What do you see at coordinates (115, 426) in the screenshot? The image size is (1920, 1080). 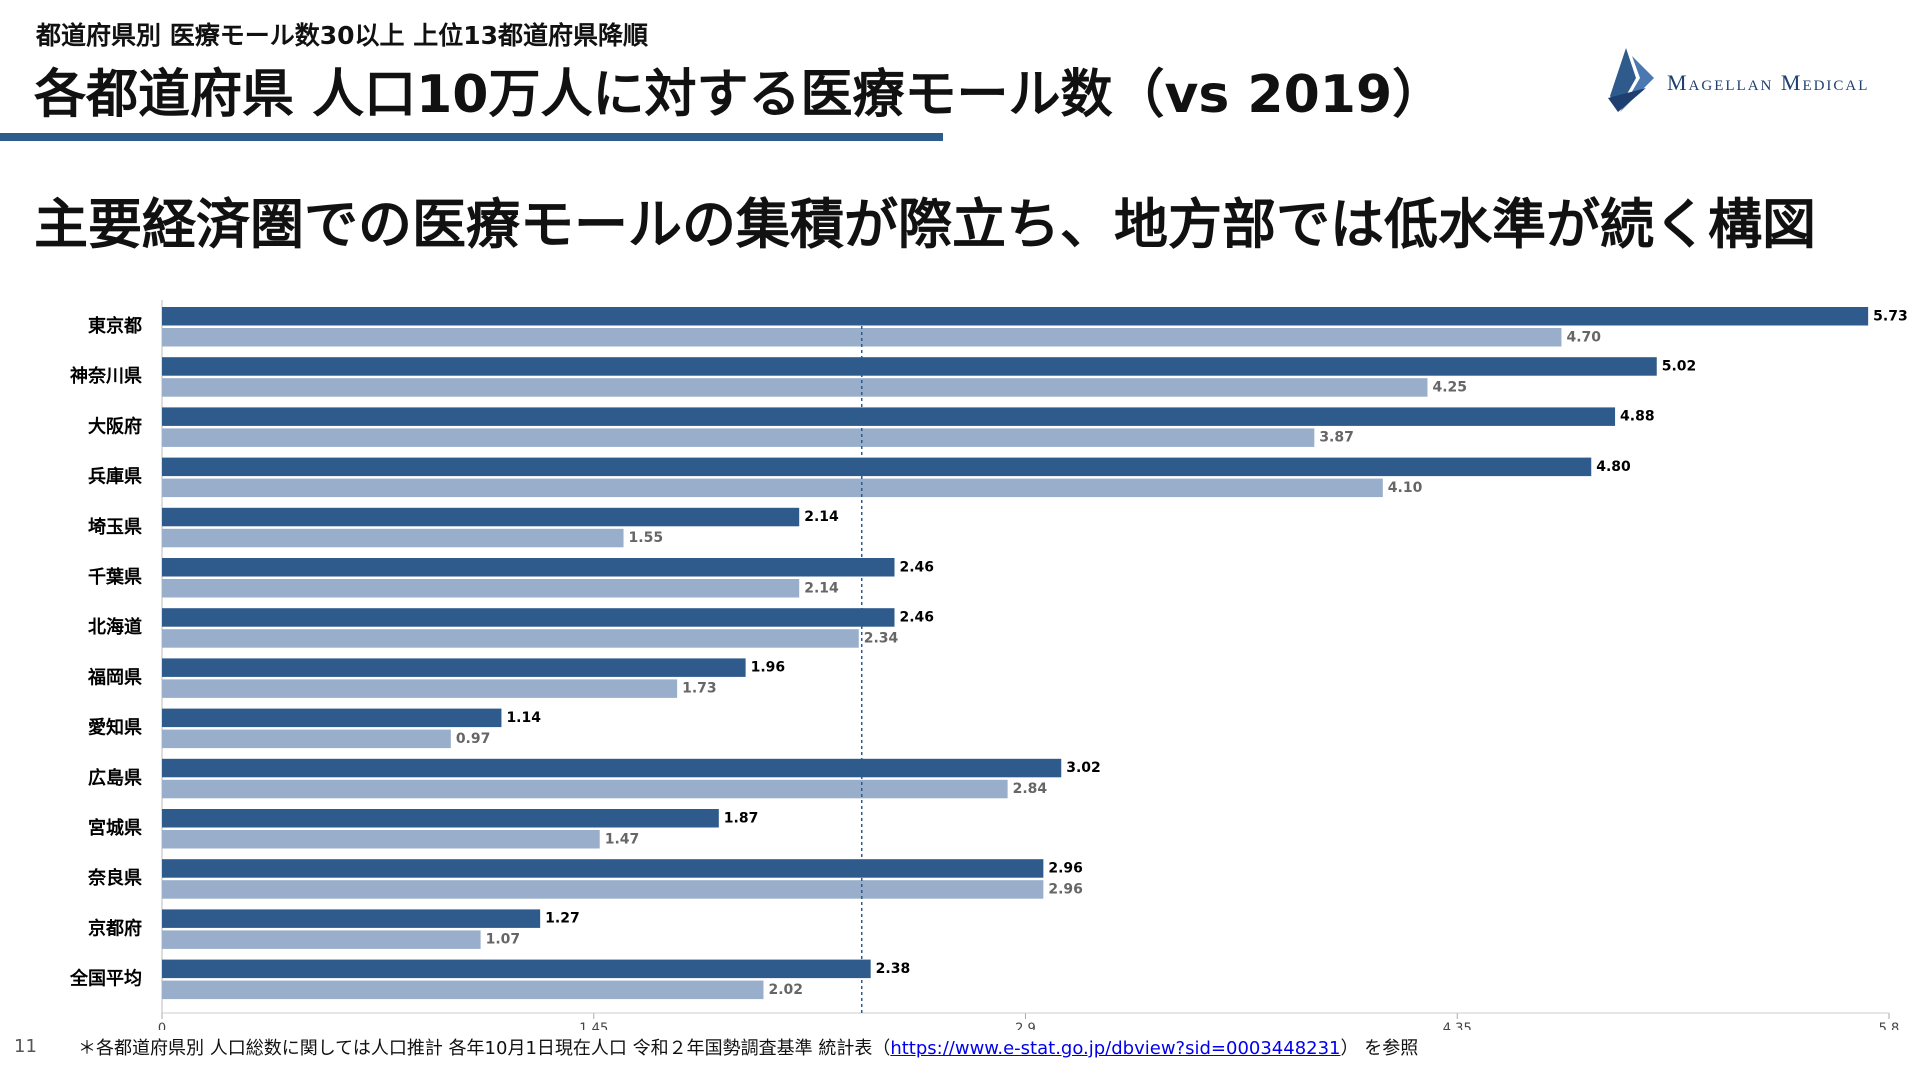 I see `category-label: 大阪府` at bounding box center [115, 426].